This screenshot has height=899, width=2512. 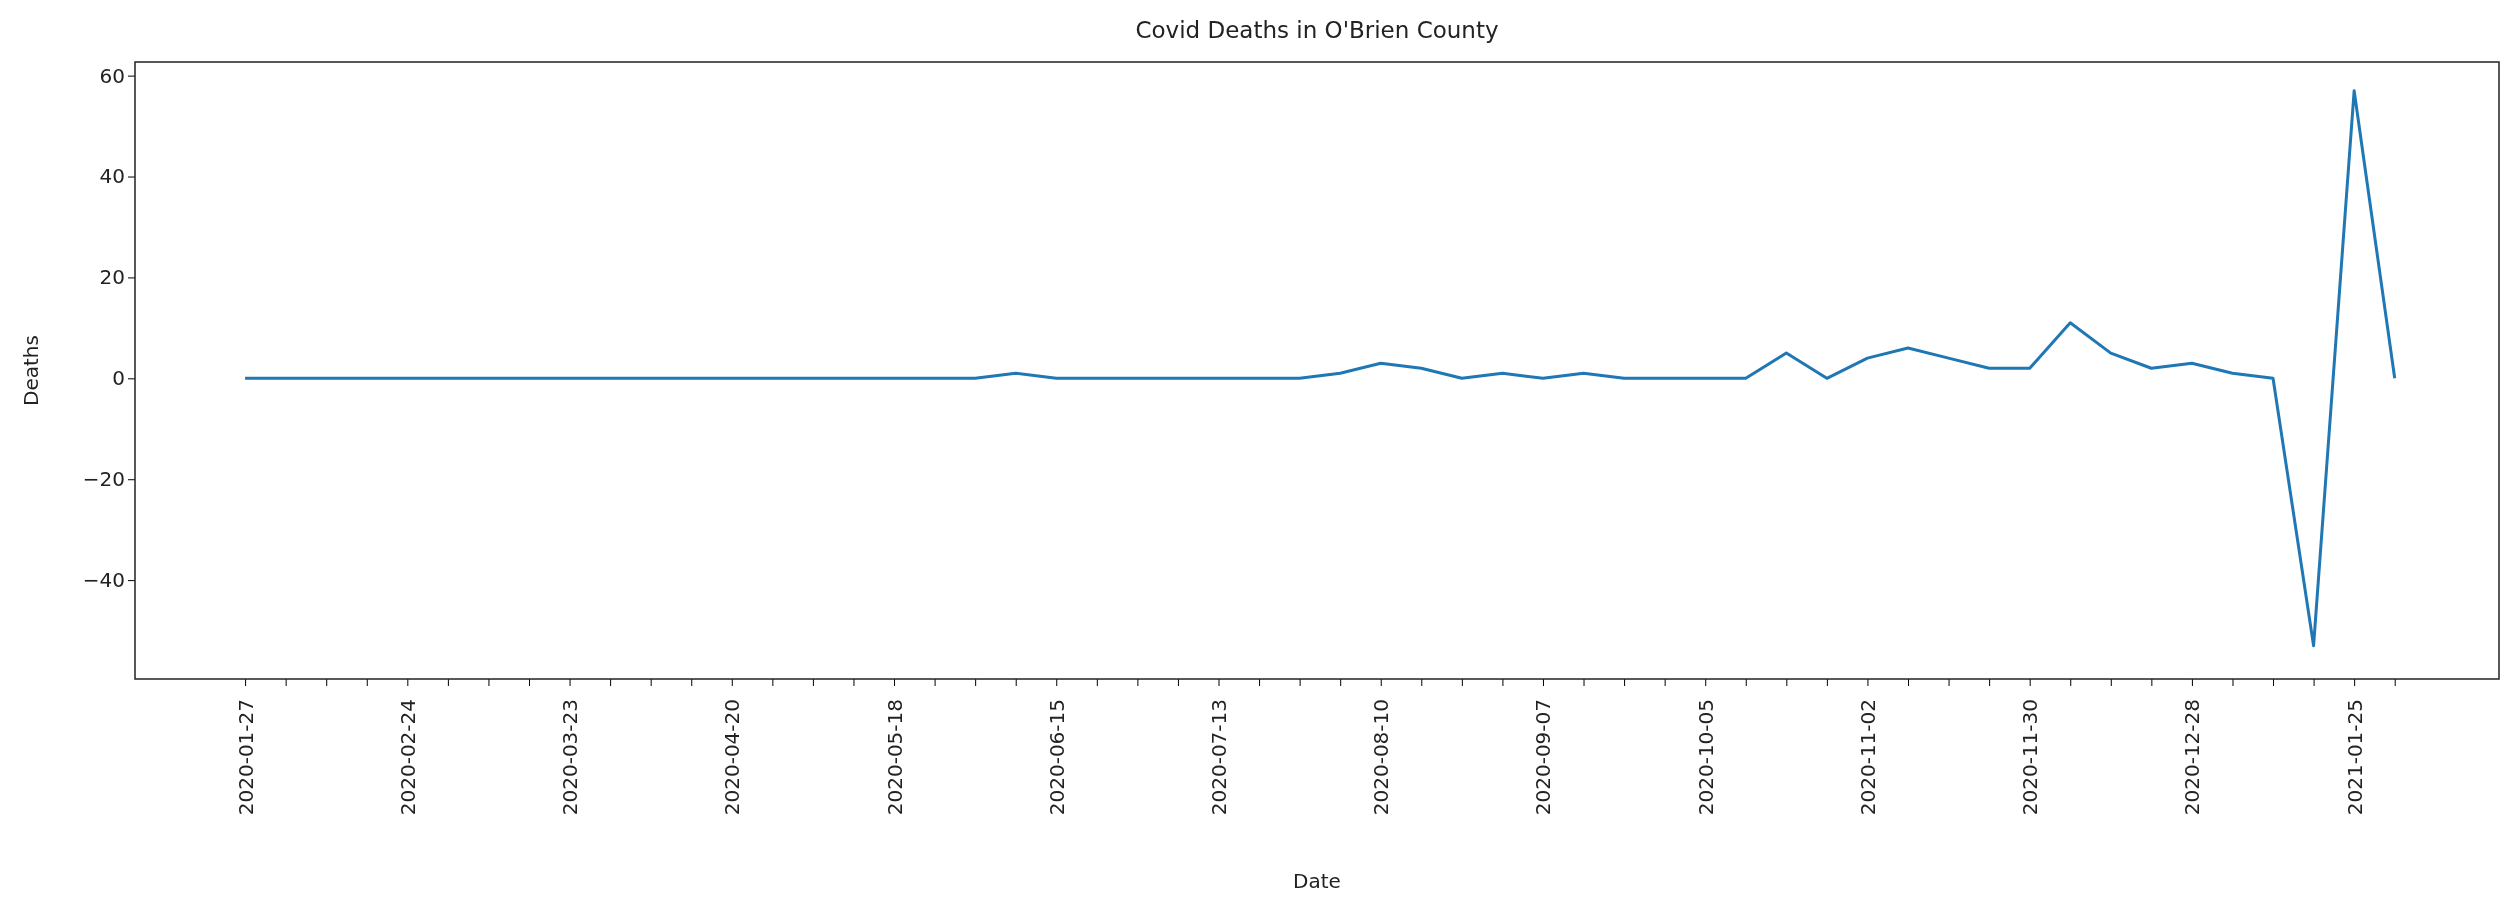 What do you see at coordinates (407, 757) in the screenshot?
I see `x-tick-label: 2020-02-24` at bounding box center [407, 757].